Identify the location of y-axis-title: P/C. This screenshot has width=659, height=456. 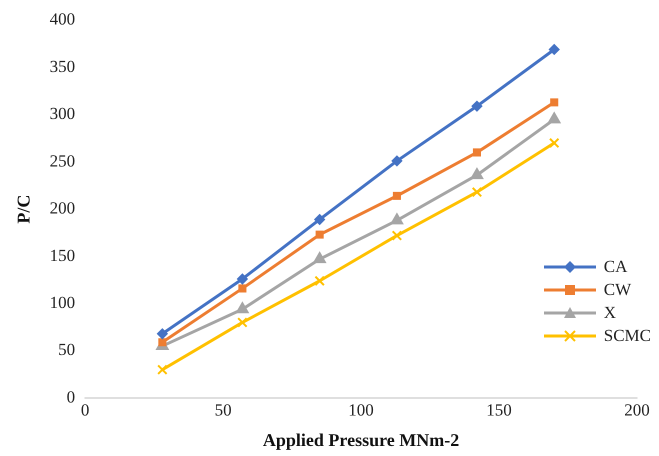
(23, 209).